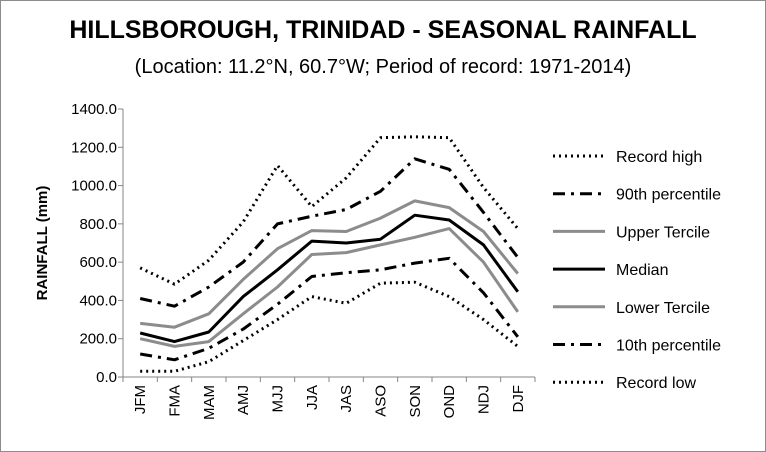  What do you see at coordinates (106, 377) in the screenshot?
I see `y-tick-label: 0.0` at bounding box center [106, 377].